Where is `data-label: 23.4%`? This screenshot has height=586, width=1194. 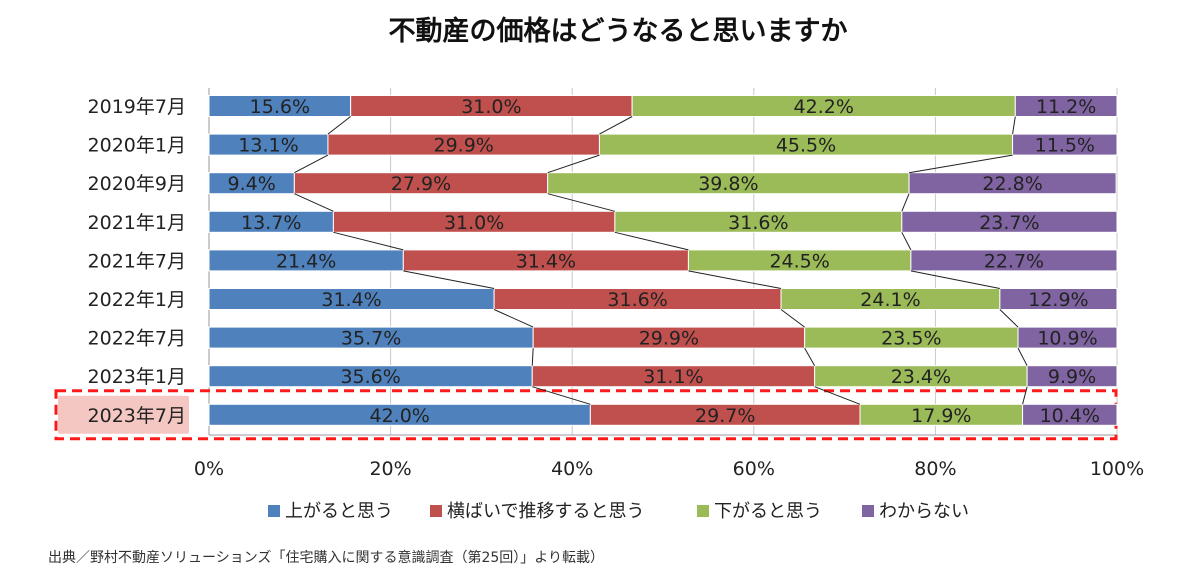 data-label: 23.4% is located at coordinates (921, 377).